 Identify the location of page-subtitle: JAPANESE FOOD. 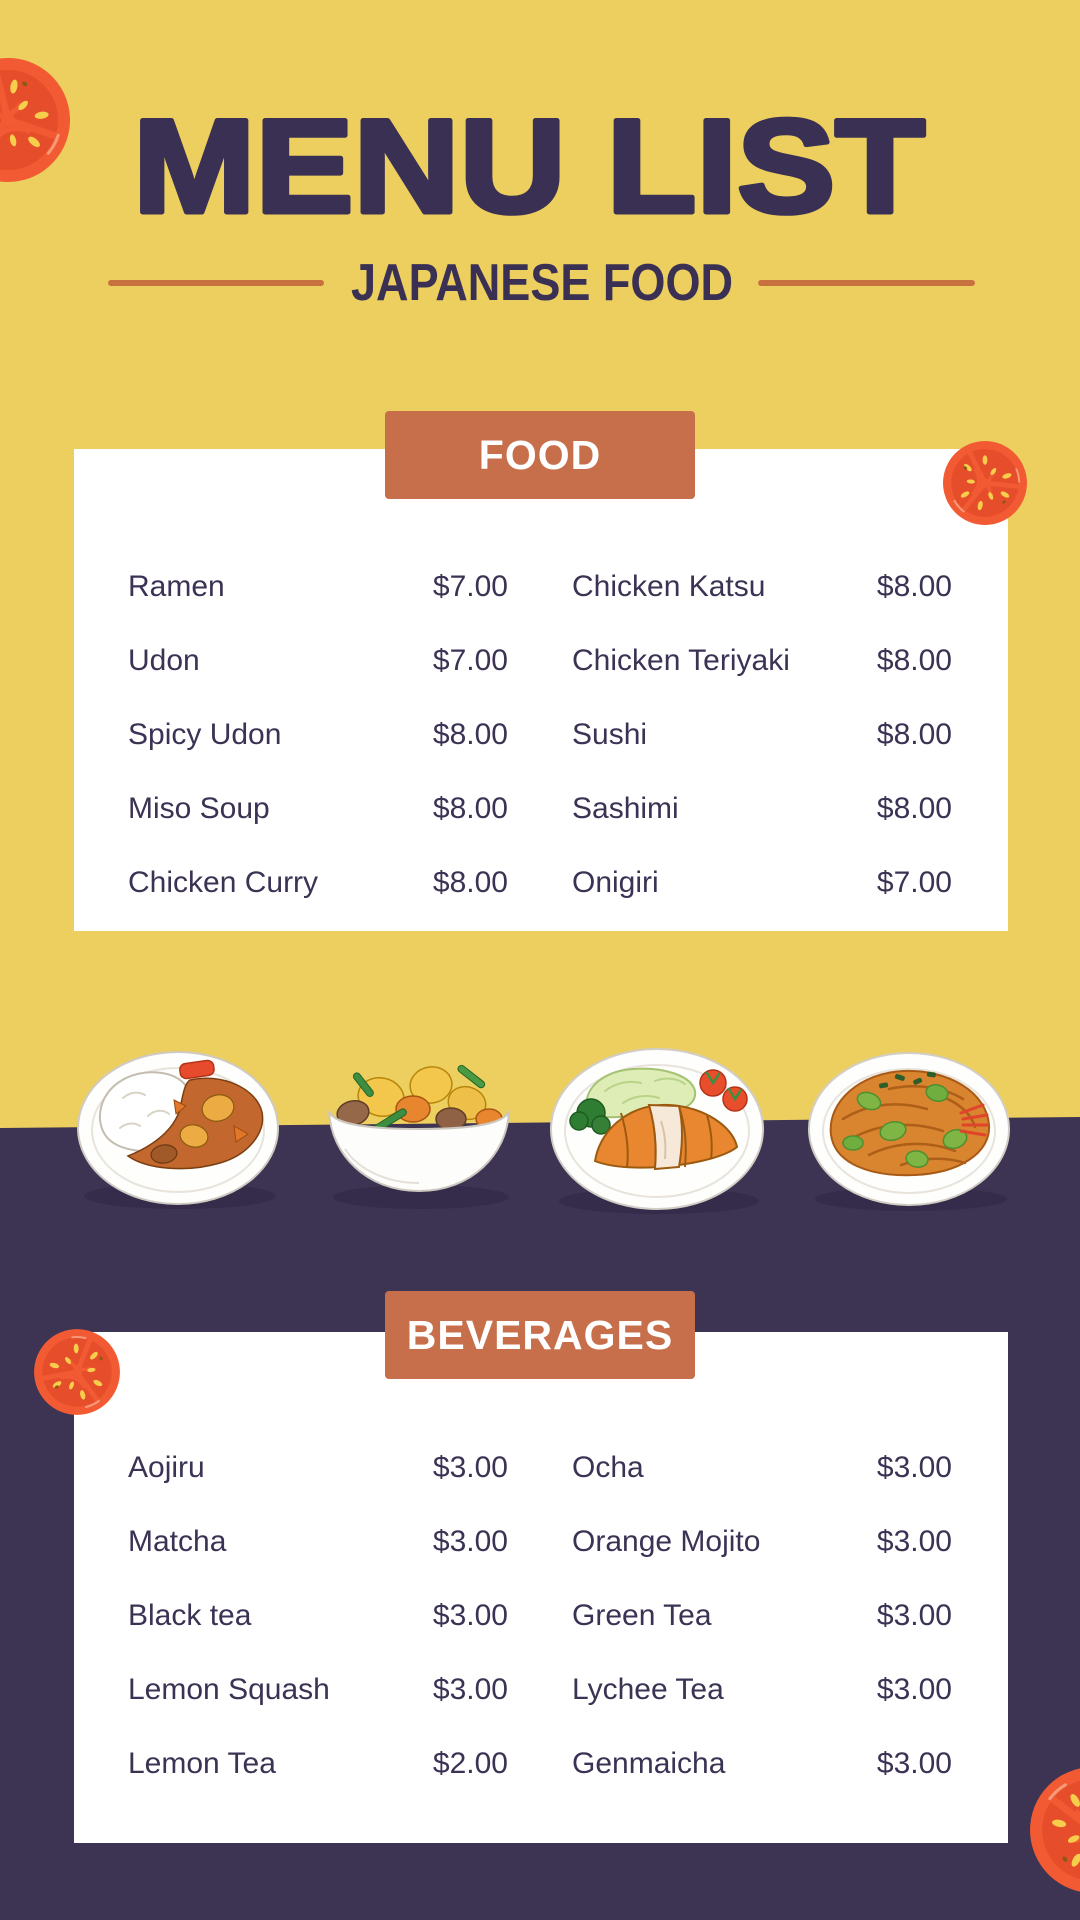
(542, 283).